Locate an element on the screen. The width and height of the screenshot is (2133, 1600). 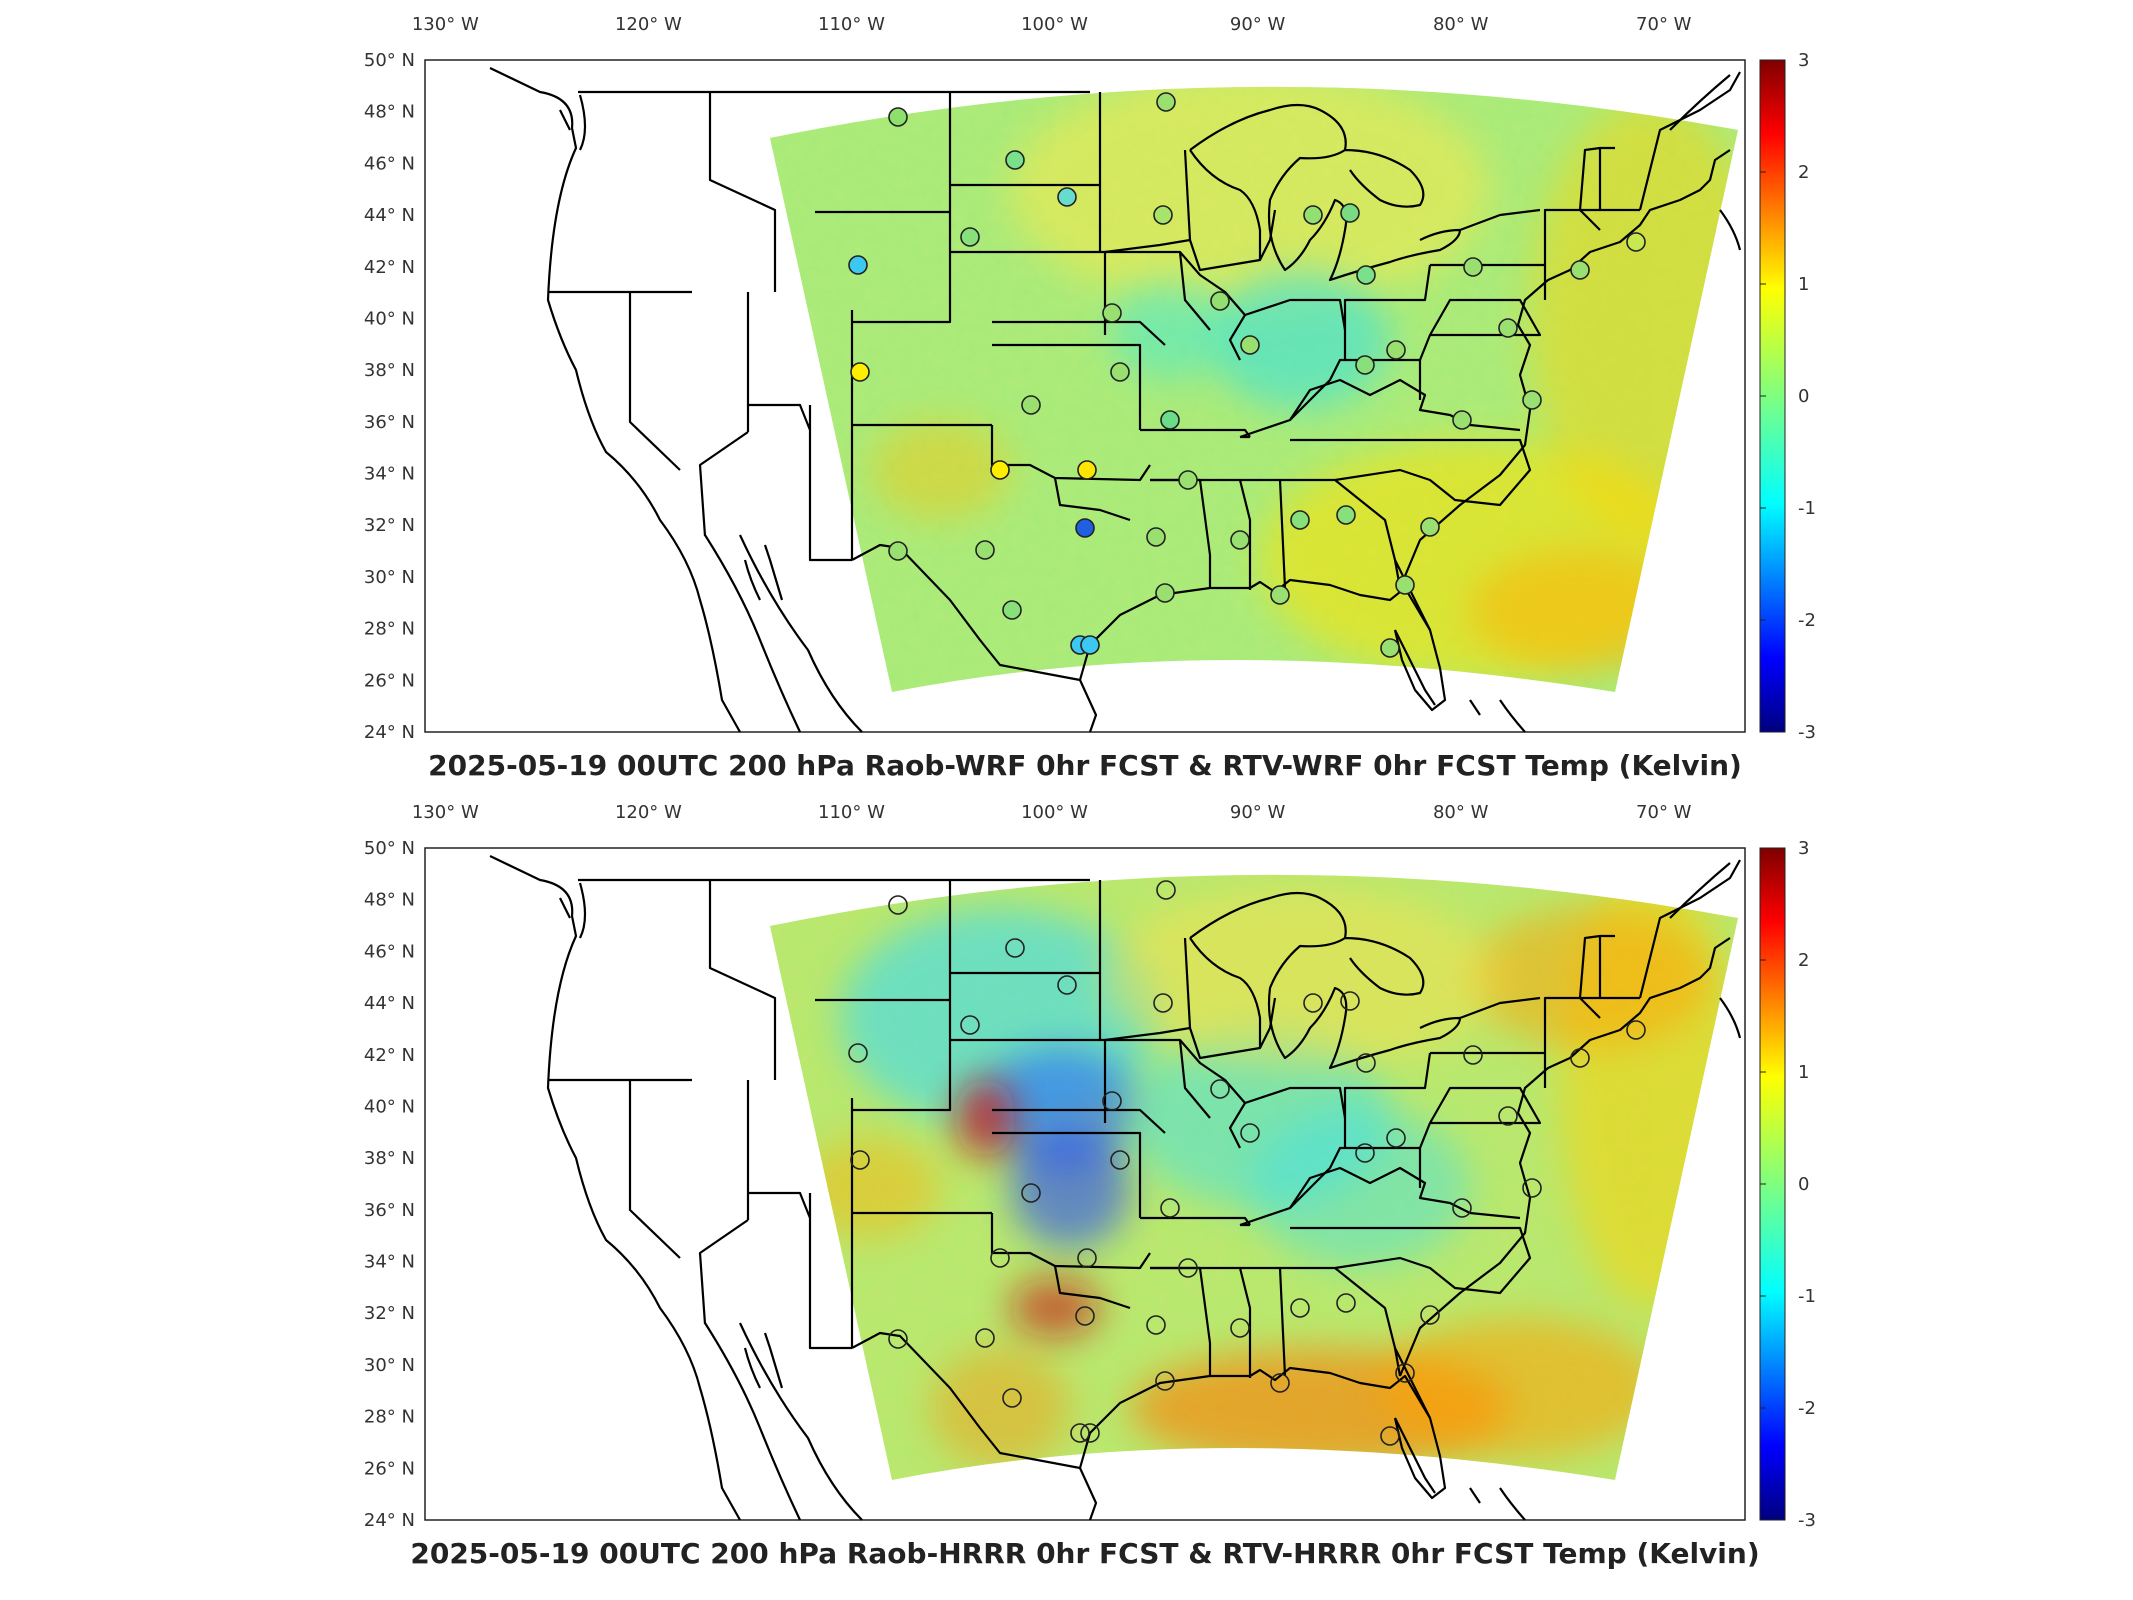
lon-tick-label: 100° W is located at coordinates (1054, 812).